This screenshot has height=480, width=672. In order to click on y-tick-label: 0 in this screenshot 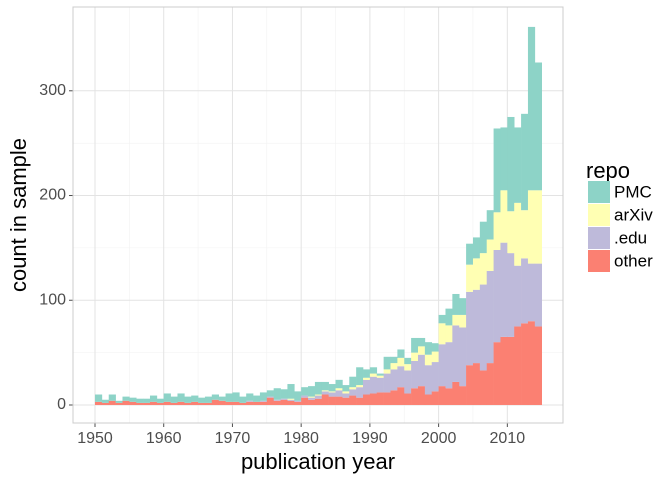, I will do `click(61, 404)`.